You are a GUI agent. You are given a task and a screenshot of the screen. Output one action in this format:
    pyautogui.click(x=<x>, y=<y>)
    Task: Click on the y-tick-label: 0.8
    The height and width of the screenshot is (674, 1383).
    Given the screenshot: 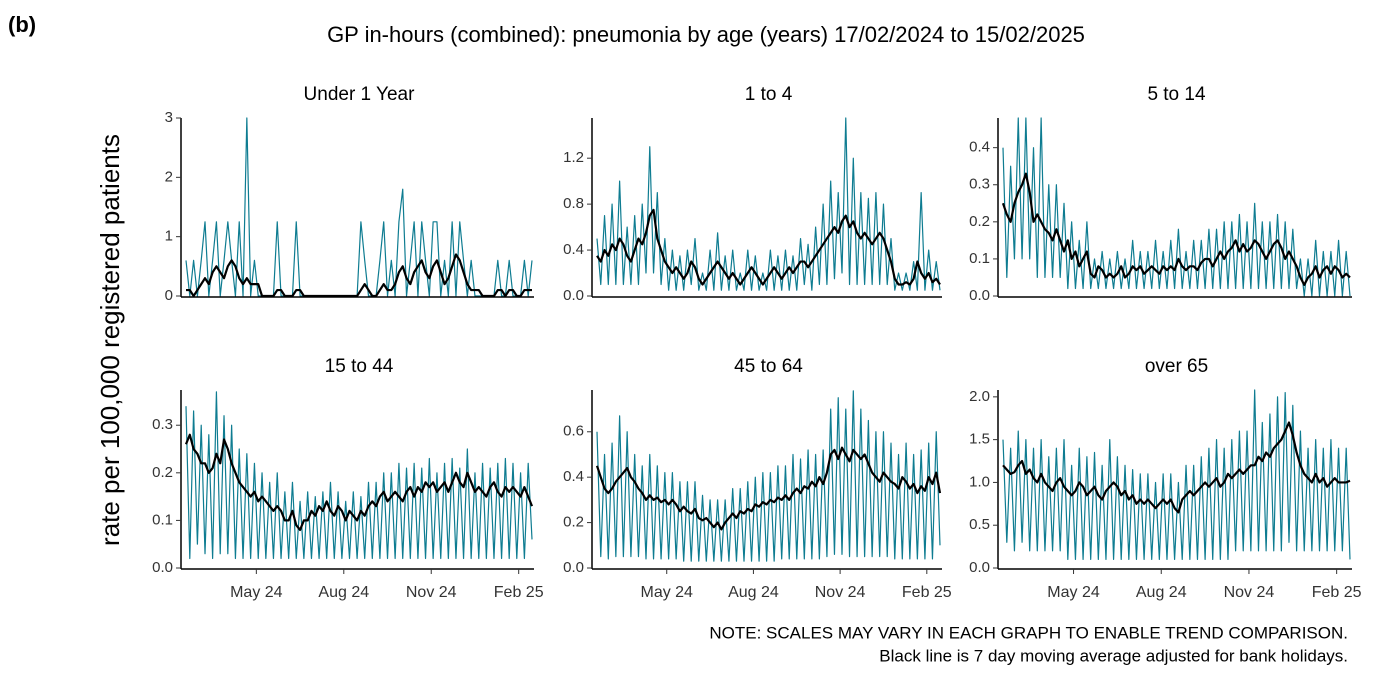 What is the action you would take?
    pyautogui.click(x=573, y=203)
    